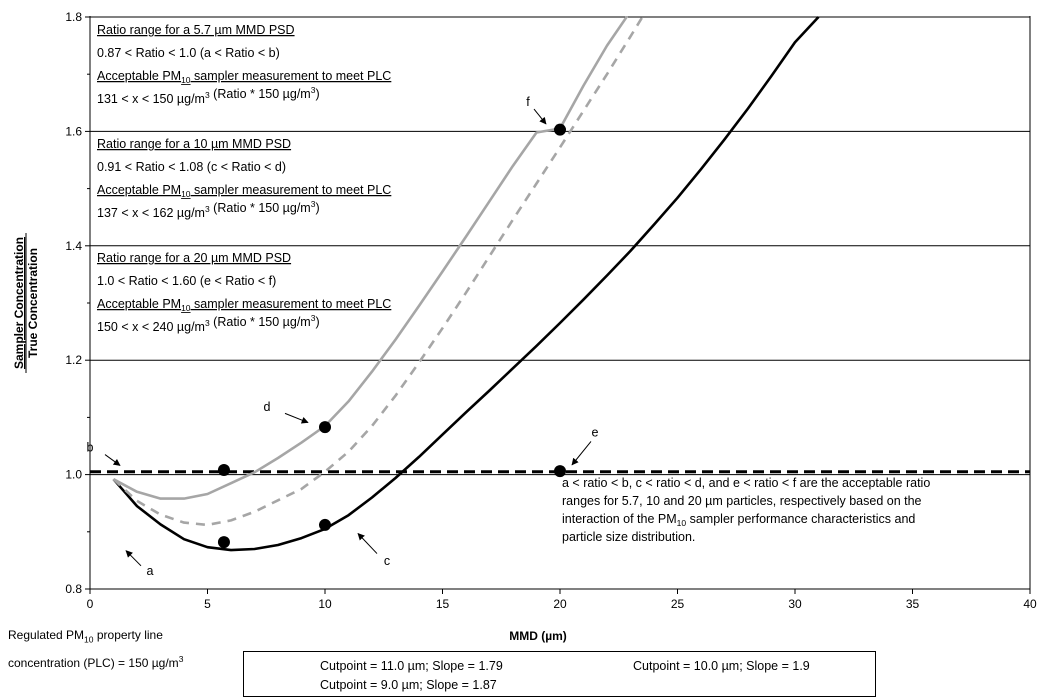  I want to click on annotation-line: 1.0 < Ratio < 1.60 (e < Ratio < f), so click(186, 281).